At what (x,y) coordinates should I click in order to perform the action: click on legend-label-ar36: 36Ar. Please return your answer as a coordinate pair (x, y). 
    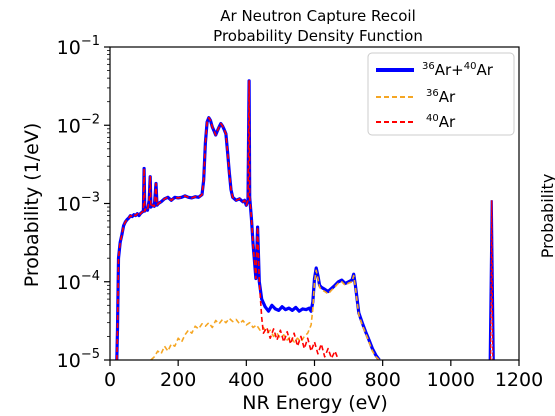
    Looking at the image, I should click on (441, 97).